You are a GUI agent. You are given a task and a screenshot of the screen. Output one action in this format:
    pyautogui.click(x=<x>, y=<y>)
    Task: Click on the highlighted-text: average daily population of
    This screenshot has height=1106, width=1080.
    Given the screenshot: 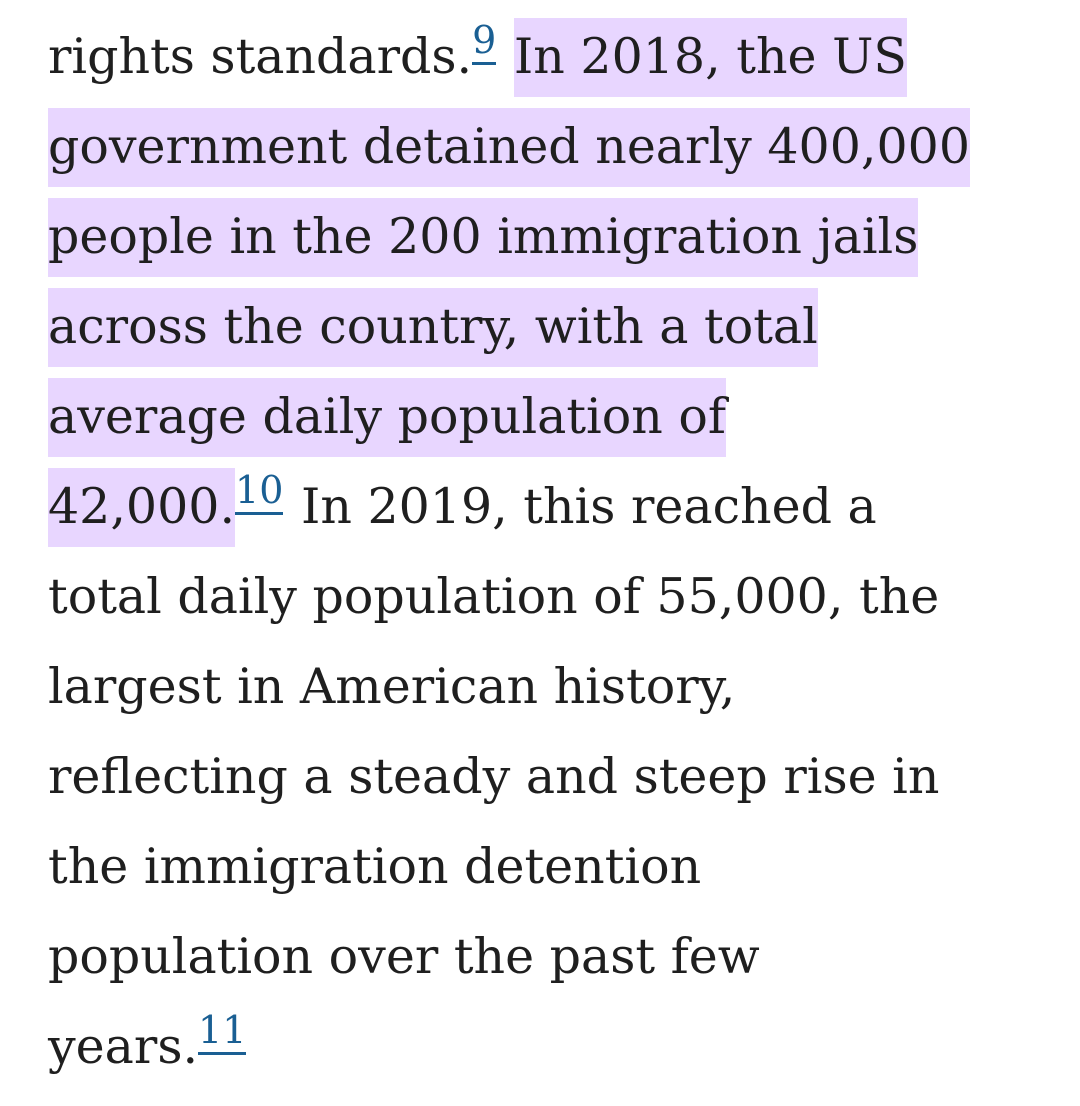 What is the action you would take?
    pyautogui.click(x=387, y=417)
    